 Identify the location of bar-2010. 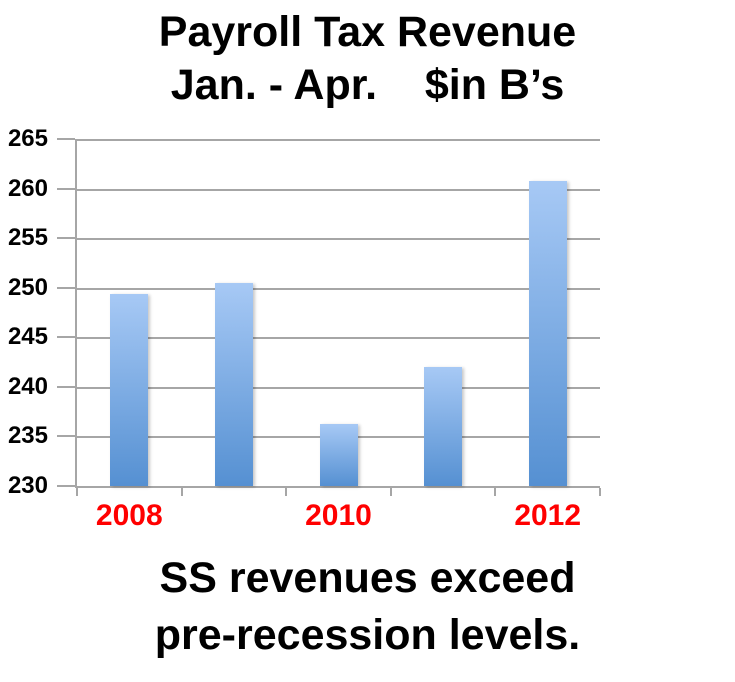
(338, 454).